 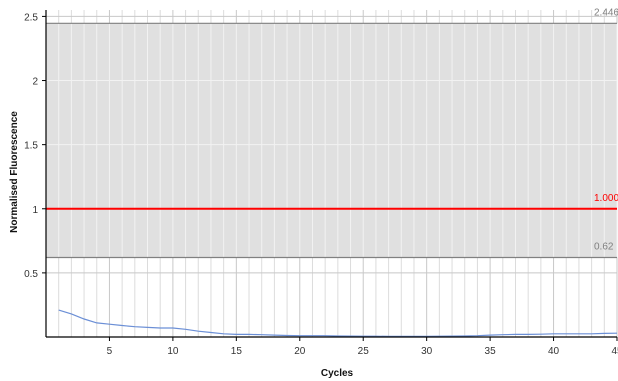 What do you see at coordinates (31, 274) in the screenshot?
I see `y-tick-label: 0.5` at bounding box center [31, 274].